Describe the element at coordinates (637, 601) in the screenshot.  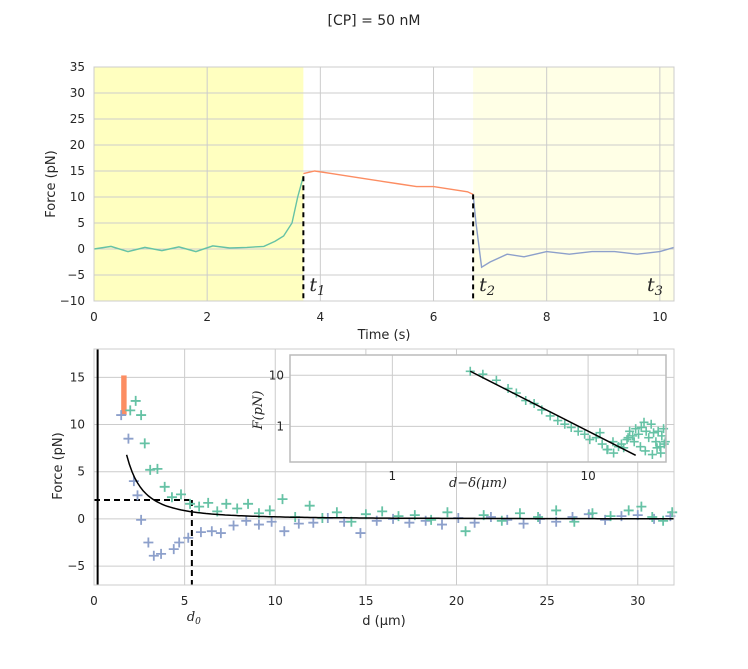
I see `bottom-x-tick-label: 30` at that location.